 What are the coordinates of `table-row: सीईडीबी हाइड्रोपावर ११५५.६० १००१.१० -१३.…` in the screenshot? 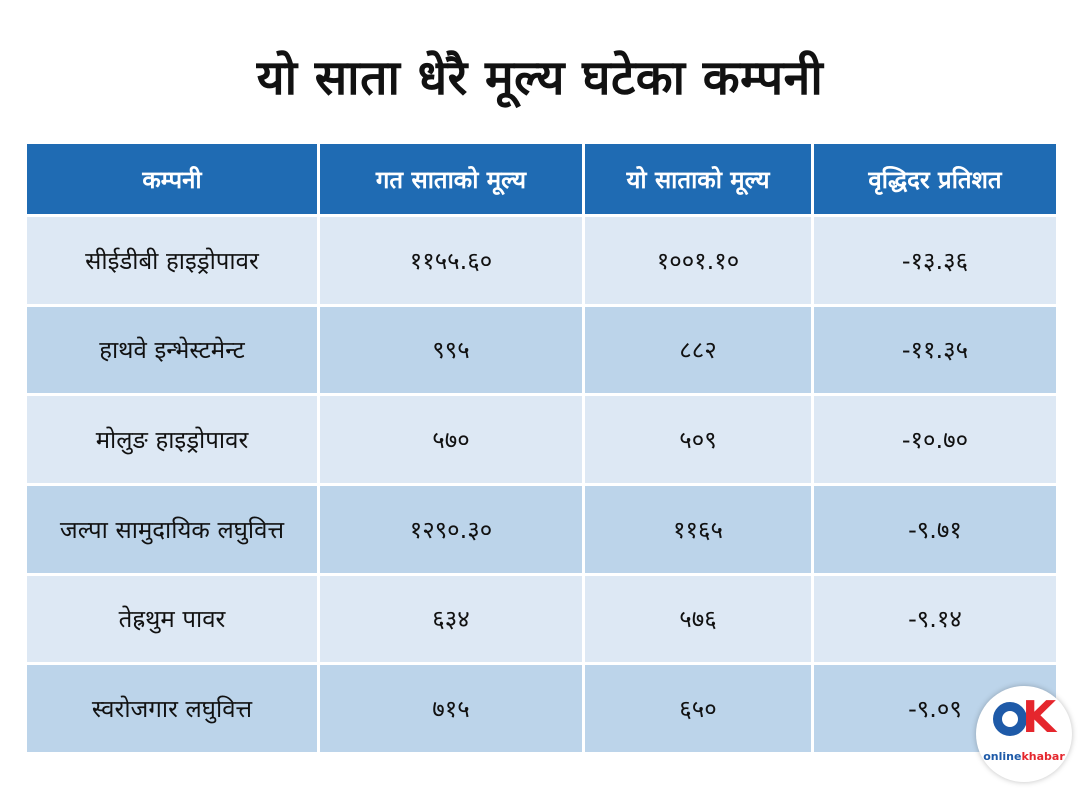 It's located at (541, 260).